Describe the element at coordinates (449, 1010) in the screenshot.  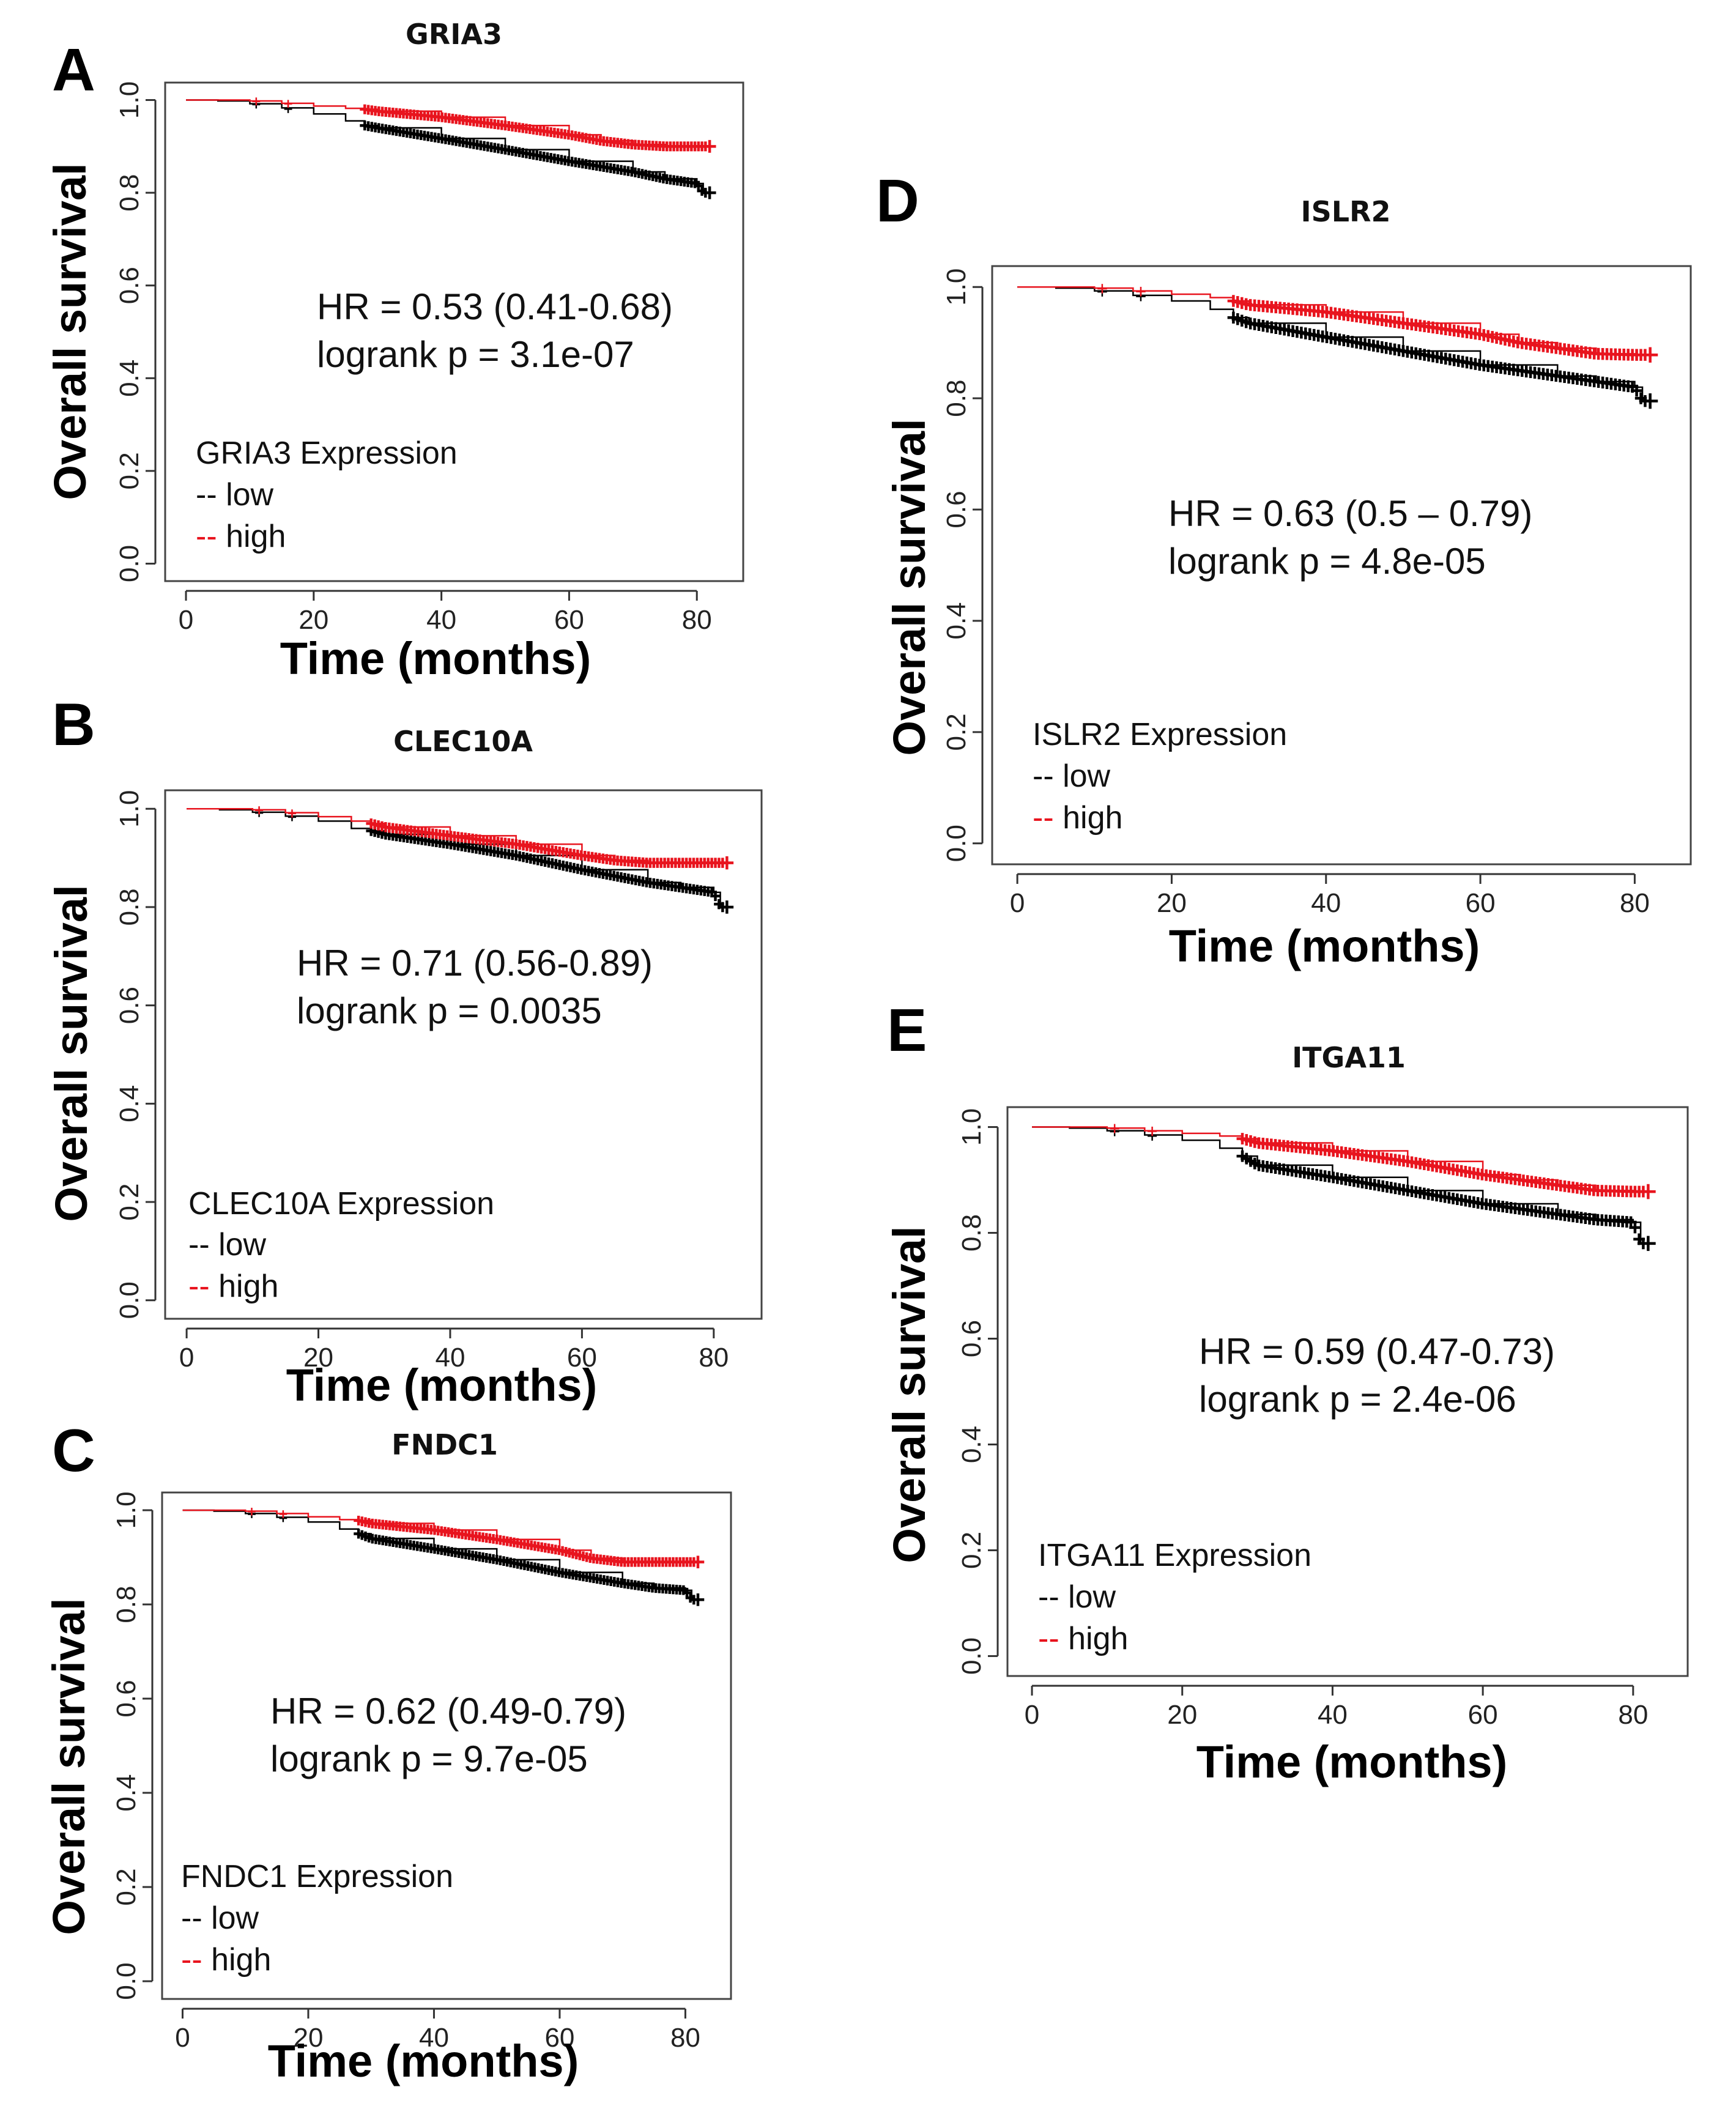
I see `logrank-p-text: logrank p = 0.0035` at that location.